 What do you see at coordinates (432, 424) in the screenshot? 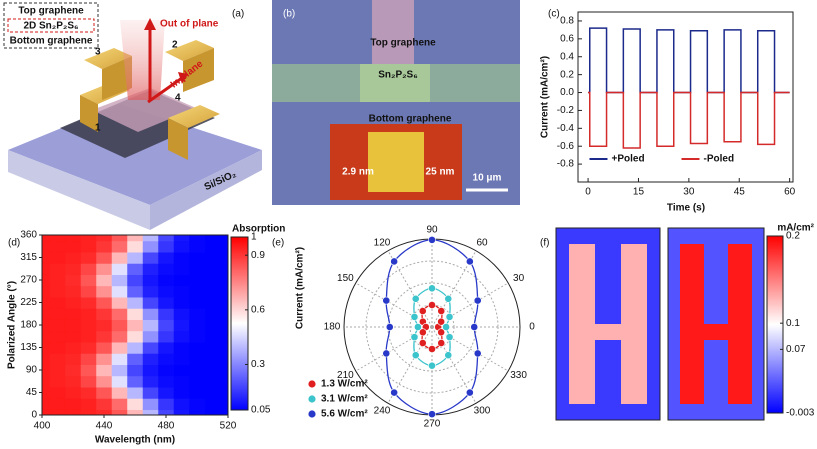
I see `theta-tick-label: 270` at bounding box center [432, 424].